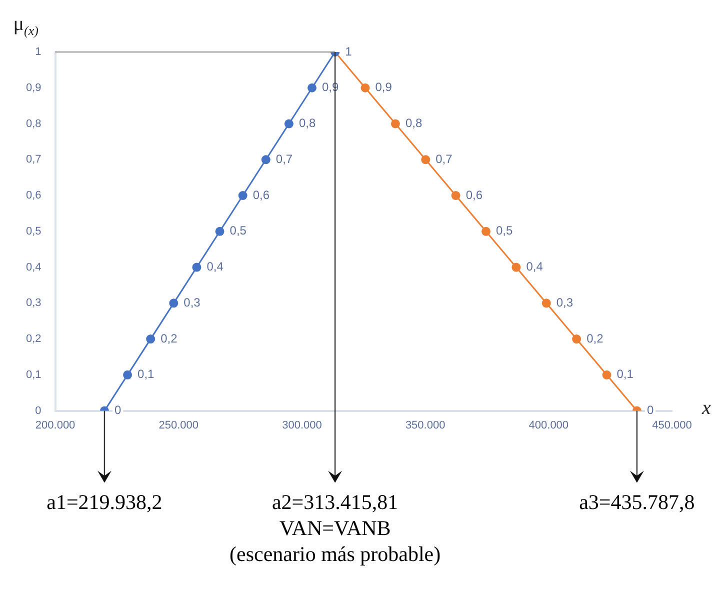 This screenshot has height=590, width=717. What do you see at coordinates (34, 124) in the screenshot?
I see `y-tick-label: 0,8` at bounding box center [34, 124].